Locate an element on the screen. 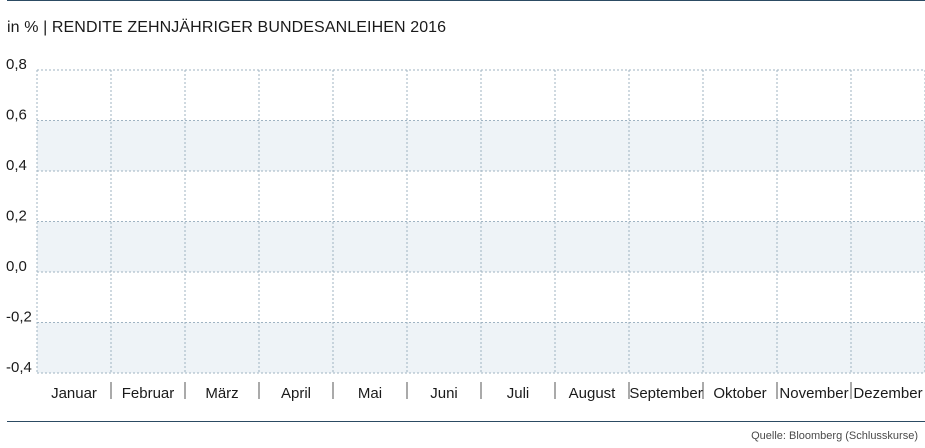 This screenshot has height=448, width=925. x-tick-label: Februar is located at coordinates (148, 393).